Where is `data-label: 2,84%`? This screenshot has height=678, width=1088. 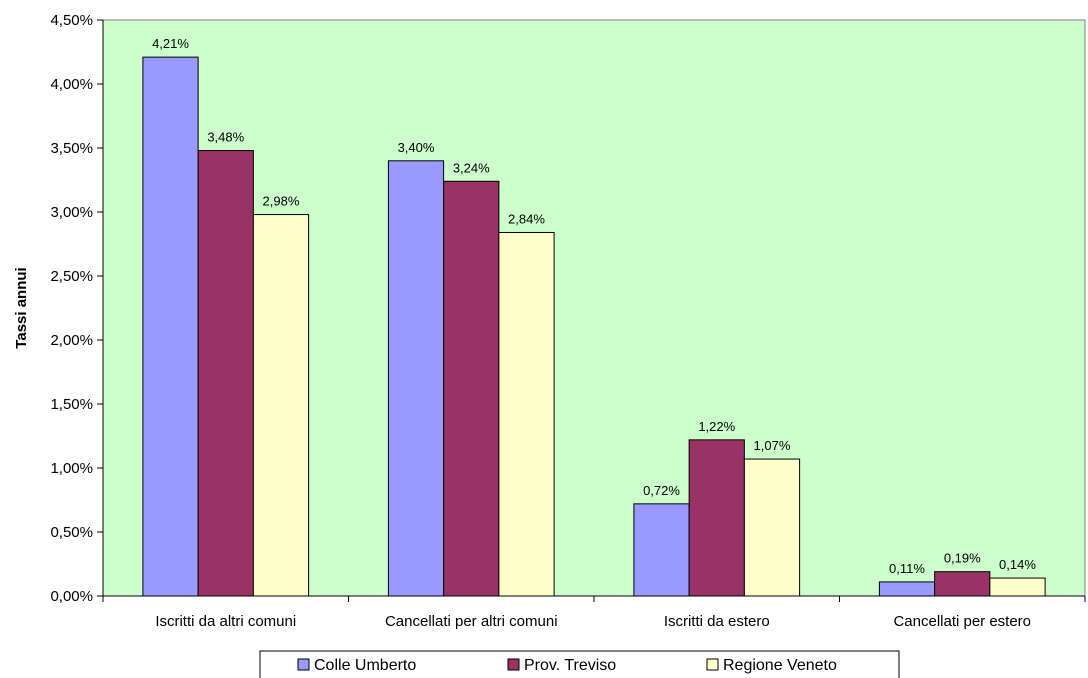 data-label: 2,84% is located at coordinates (526, 218).